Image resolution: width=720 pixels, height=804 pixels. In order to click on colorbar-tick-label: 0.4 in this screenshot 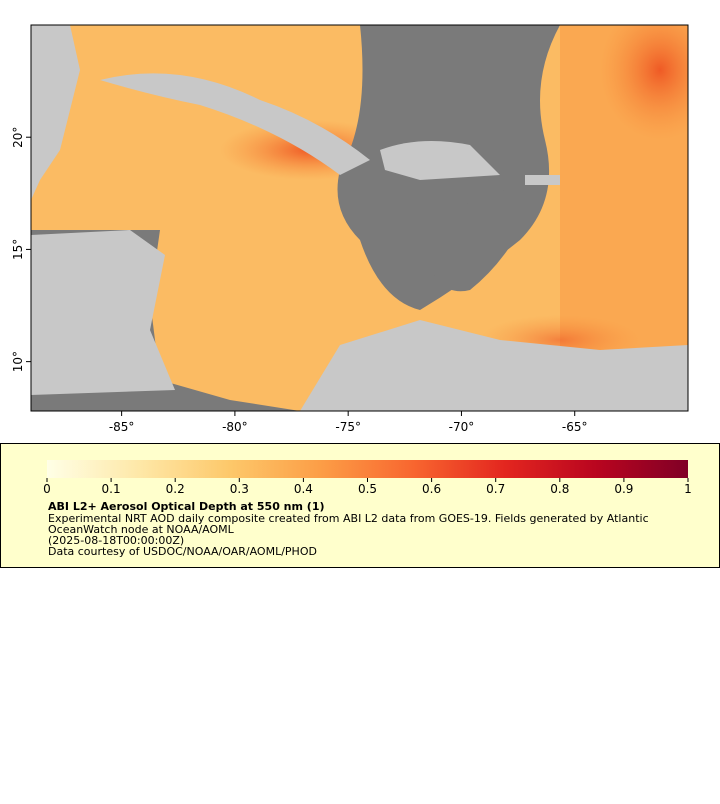, I will do `click(303, 489)`.